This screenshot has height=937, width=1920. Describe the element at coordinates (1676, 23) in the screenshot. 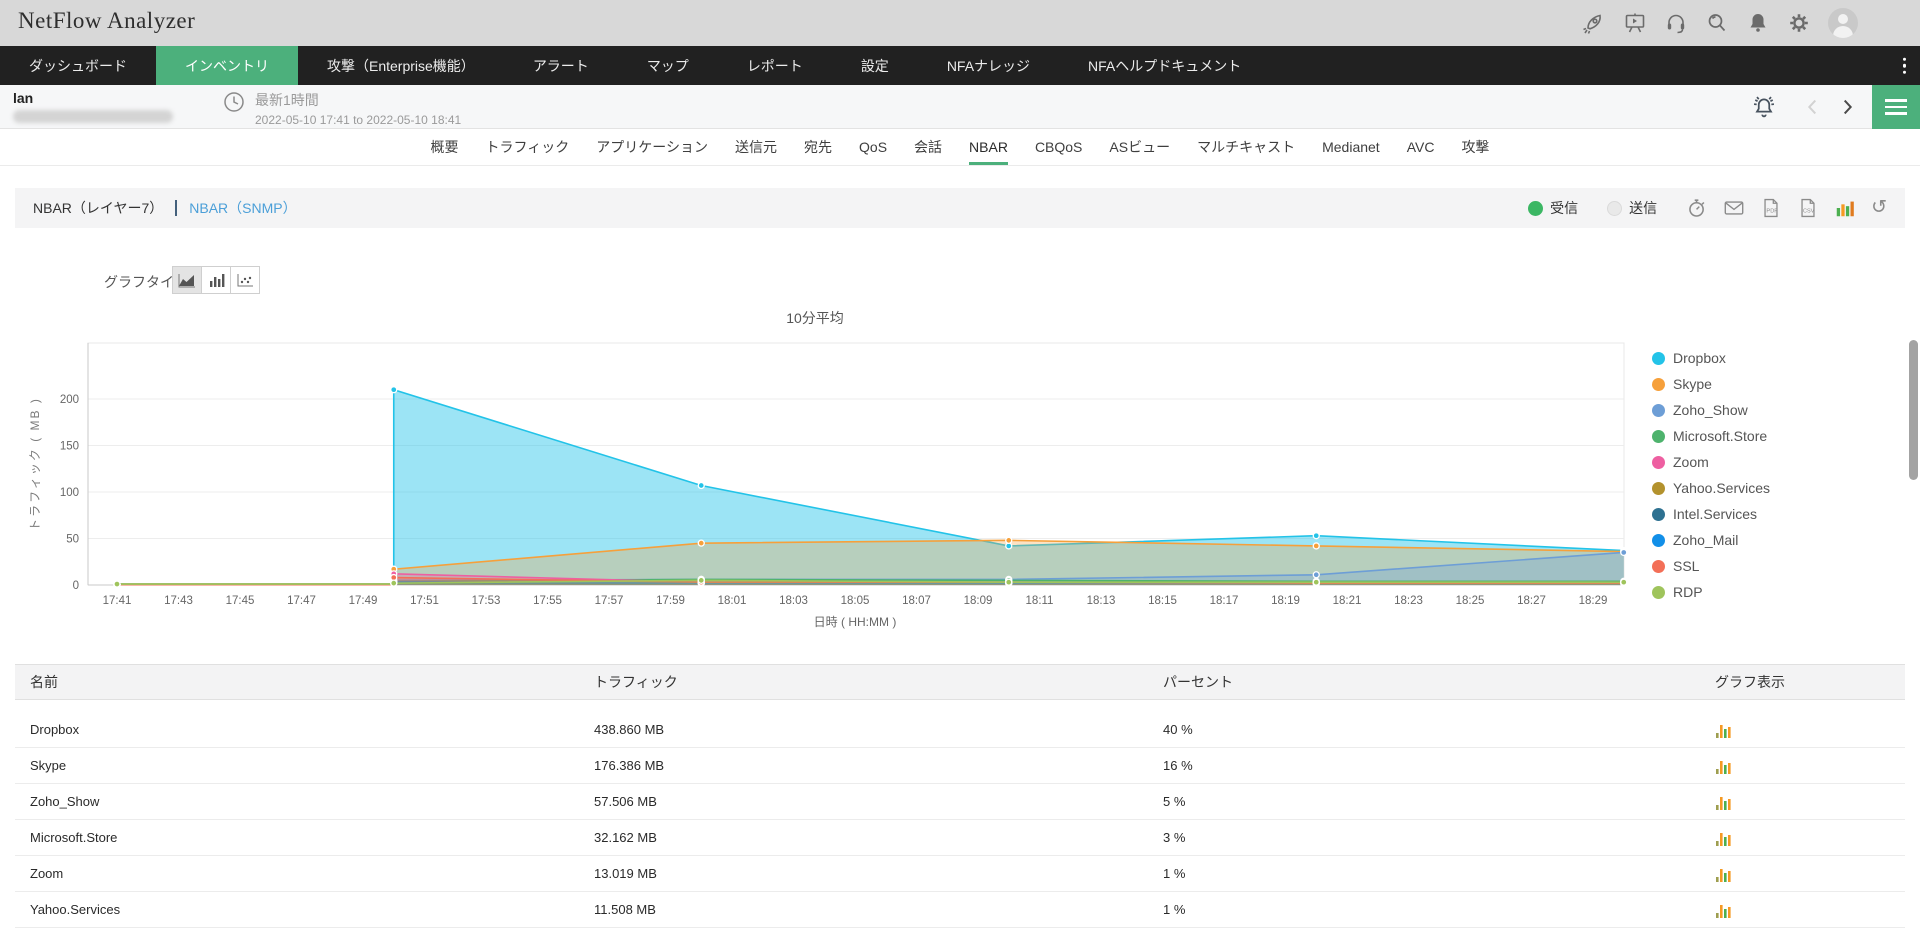

I see `headset-icon` at that location.